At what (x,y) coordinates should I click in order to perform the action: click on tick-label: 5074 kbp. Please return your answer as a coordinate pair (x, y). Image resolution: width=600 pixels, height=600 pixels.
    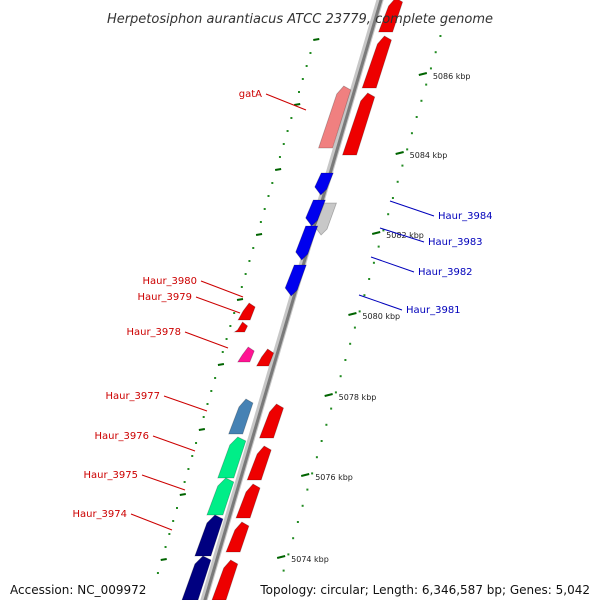
    Looking at the image, I should click on (310, 559).